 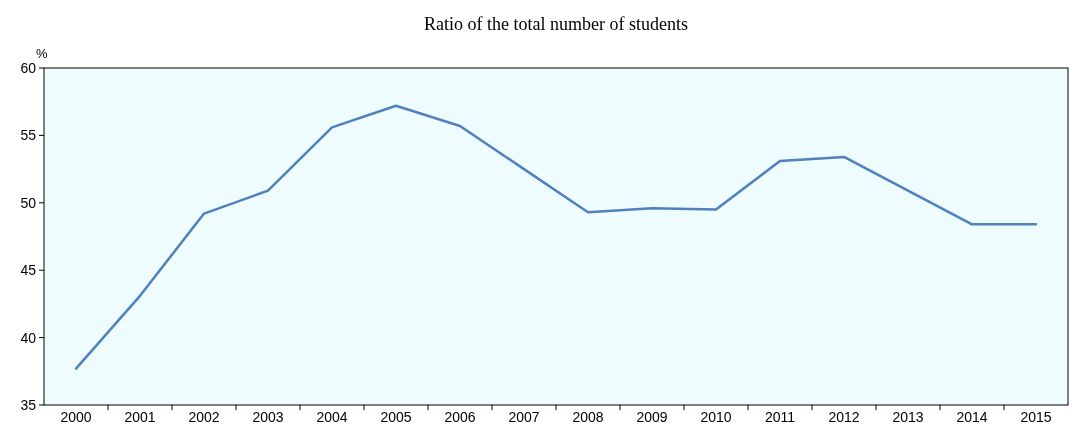 What do you see at coordinates (140, 417) in the screenshot?
I see `x-tick-label: 2001` at bounding box center [140, 417].